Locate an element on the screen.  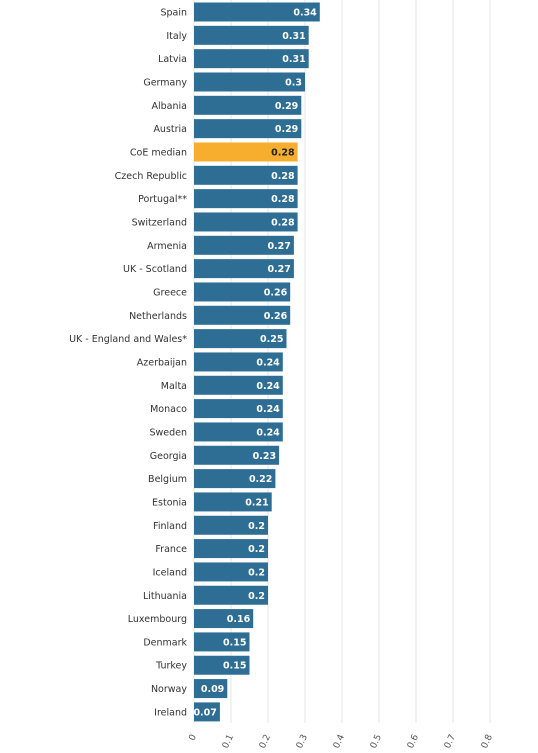
y-tick-label: Germany is located at coordinates (165, 82).